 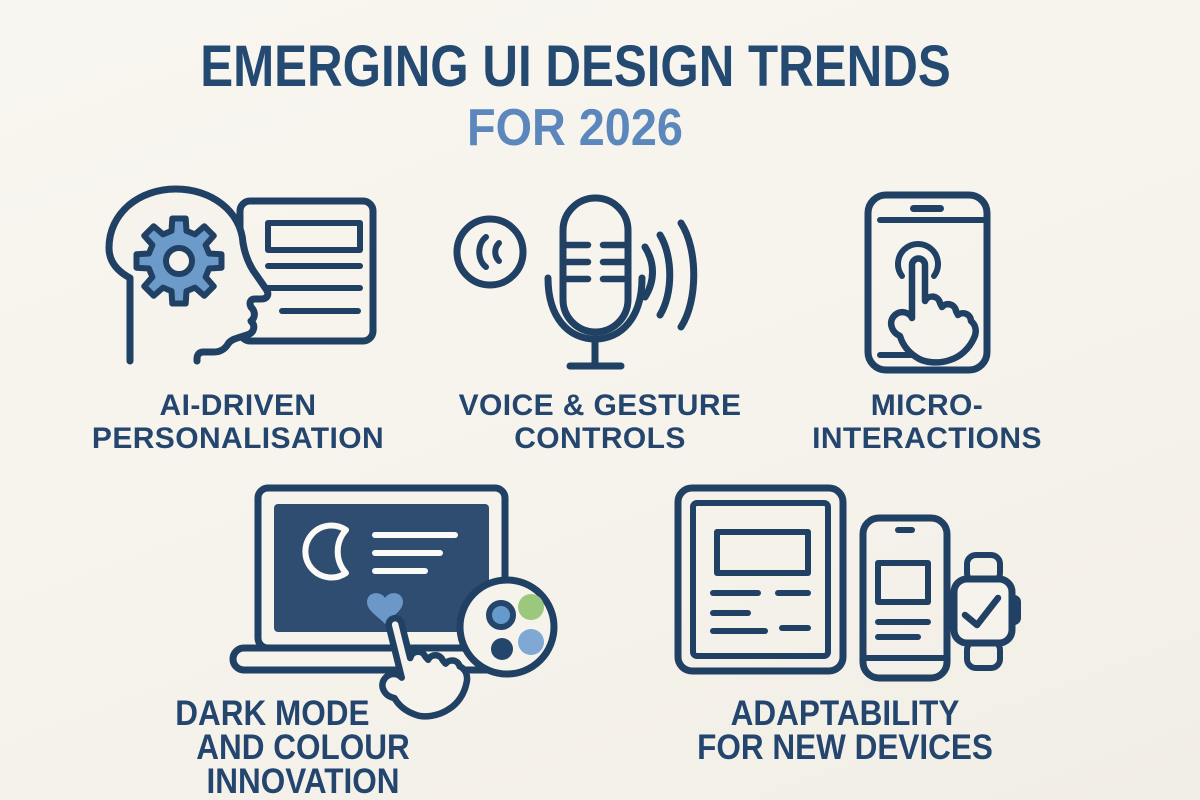 What do you see at coordinates (415, 553) in the screenshot?
I see `screen-text-lines` at bounding box center [415, 553].